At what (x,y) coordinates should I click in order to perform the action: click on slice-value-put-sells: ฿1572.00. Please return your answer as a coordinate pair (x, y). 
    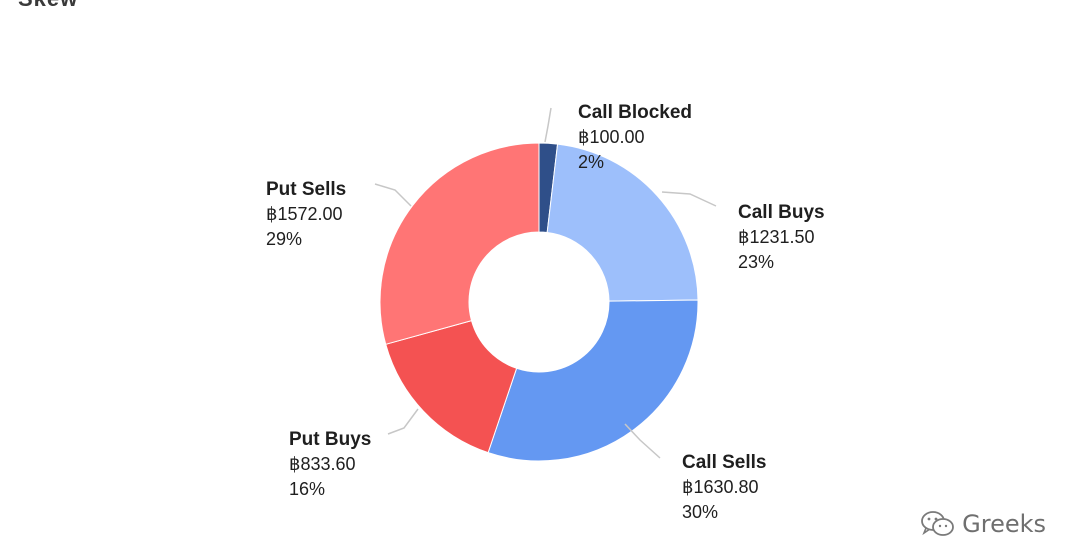
    Looking at the image, I should click on (304, 214).